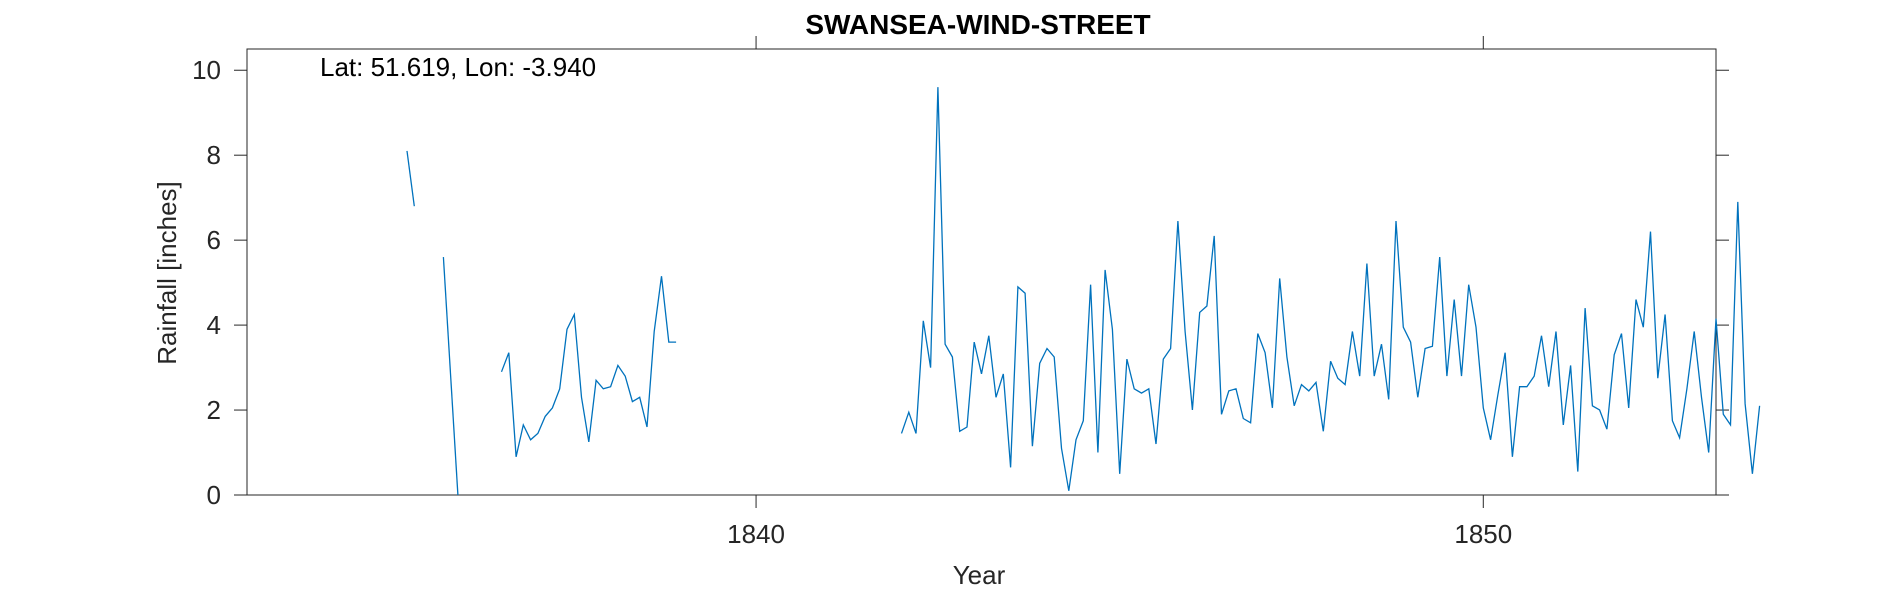  I want to click on y-tick-label: 10, so click(206, 70).